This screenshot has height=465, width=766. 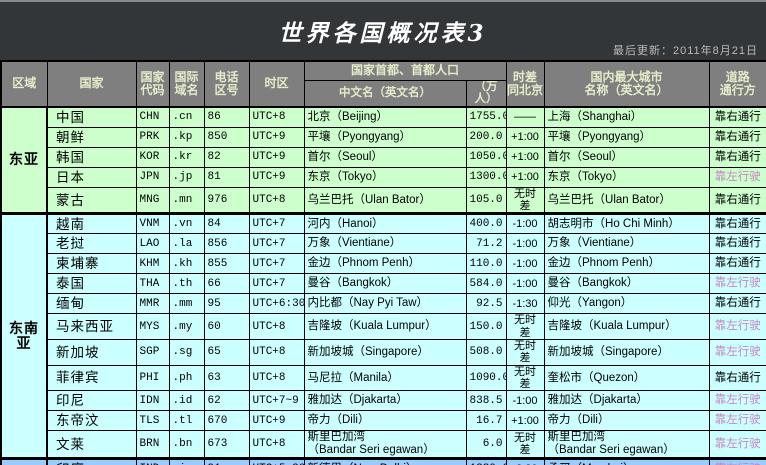 What do you see at coordinates (525, 177) in the screenshot?
I see `cell-timediff: +1:00` at bounding box center [525, 177].